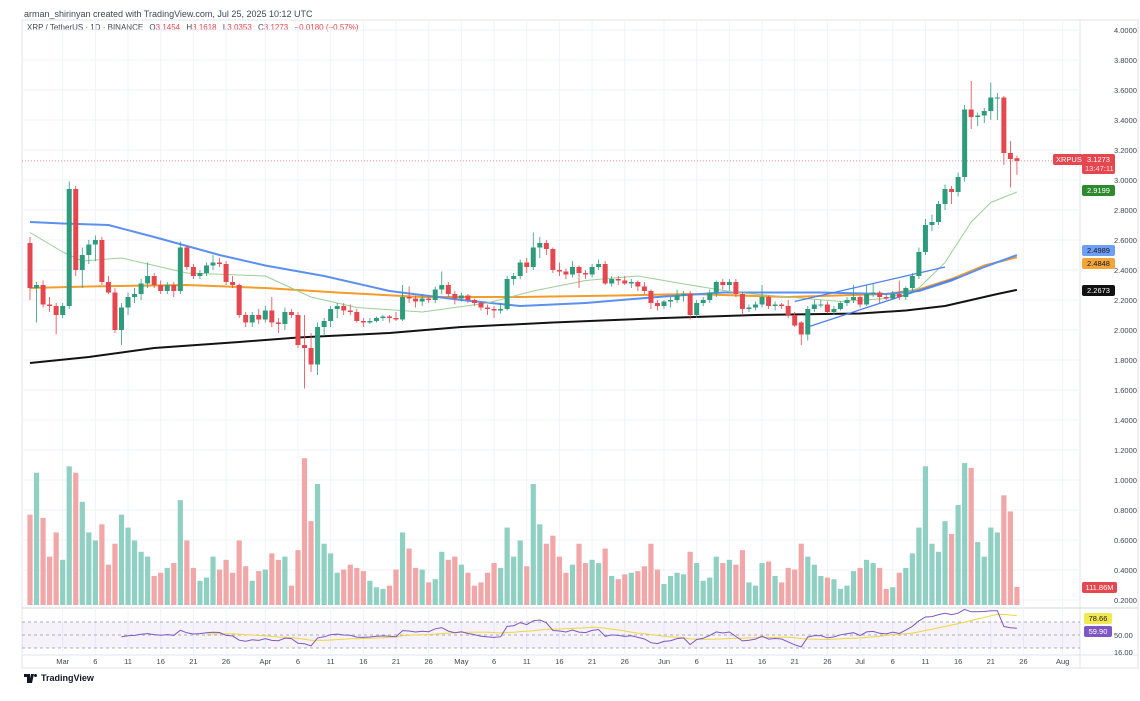  I want to click on tradingview-logo: TradingView, so click(59, 678).